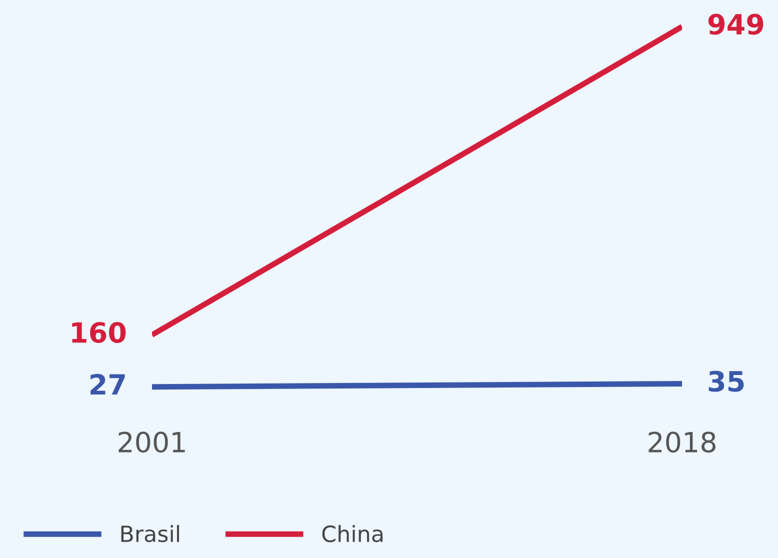 The width and height of the screenshot is (778, 558). What do you see at coordinates (151, 442) in the screenshot?
I see `x-tick-label: 2001` at bounding box center [151, 442].